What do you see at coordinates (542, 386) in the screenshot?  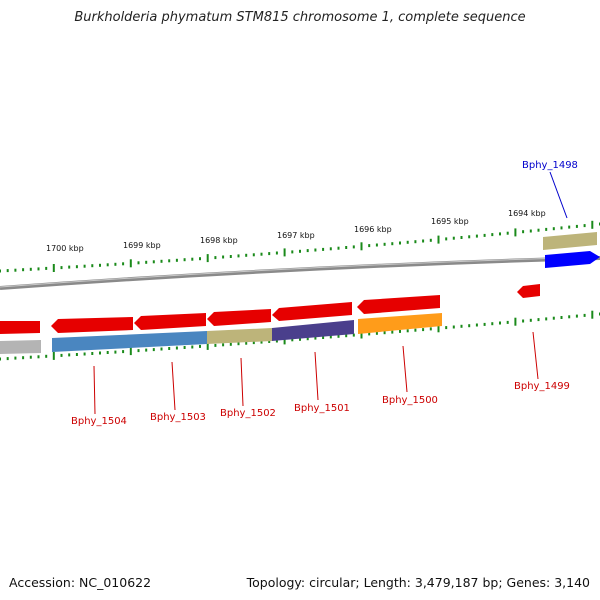 I see `gene-label: Bphy_1499` at bounding box center [542, 386].